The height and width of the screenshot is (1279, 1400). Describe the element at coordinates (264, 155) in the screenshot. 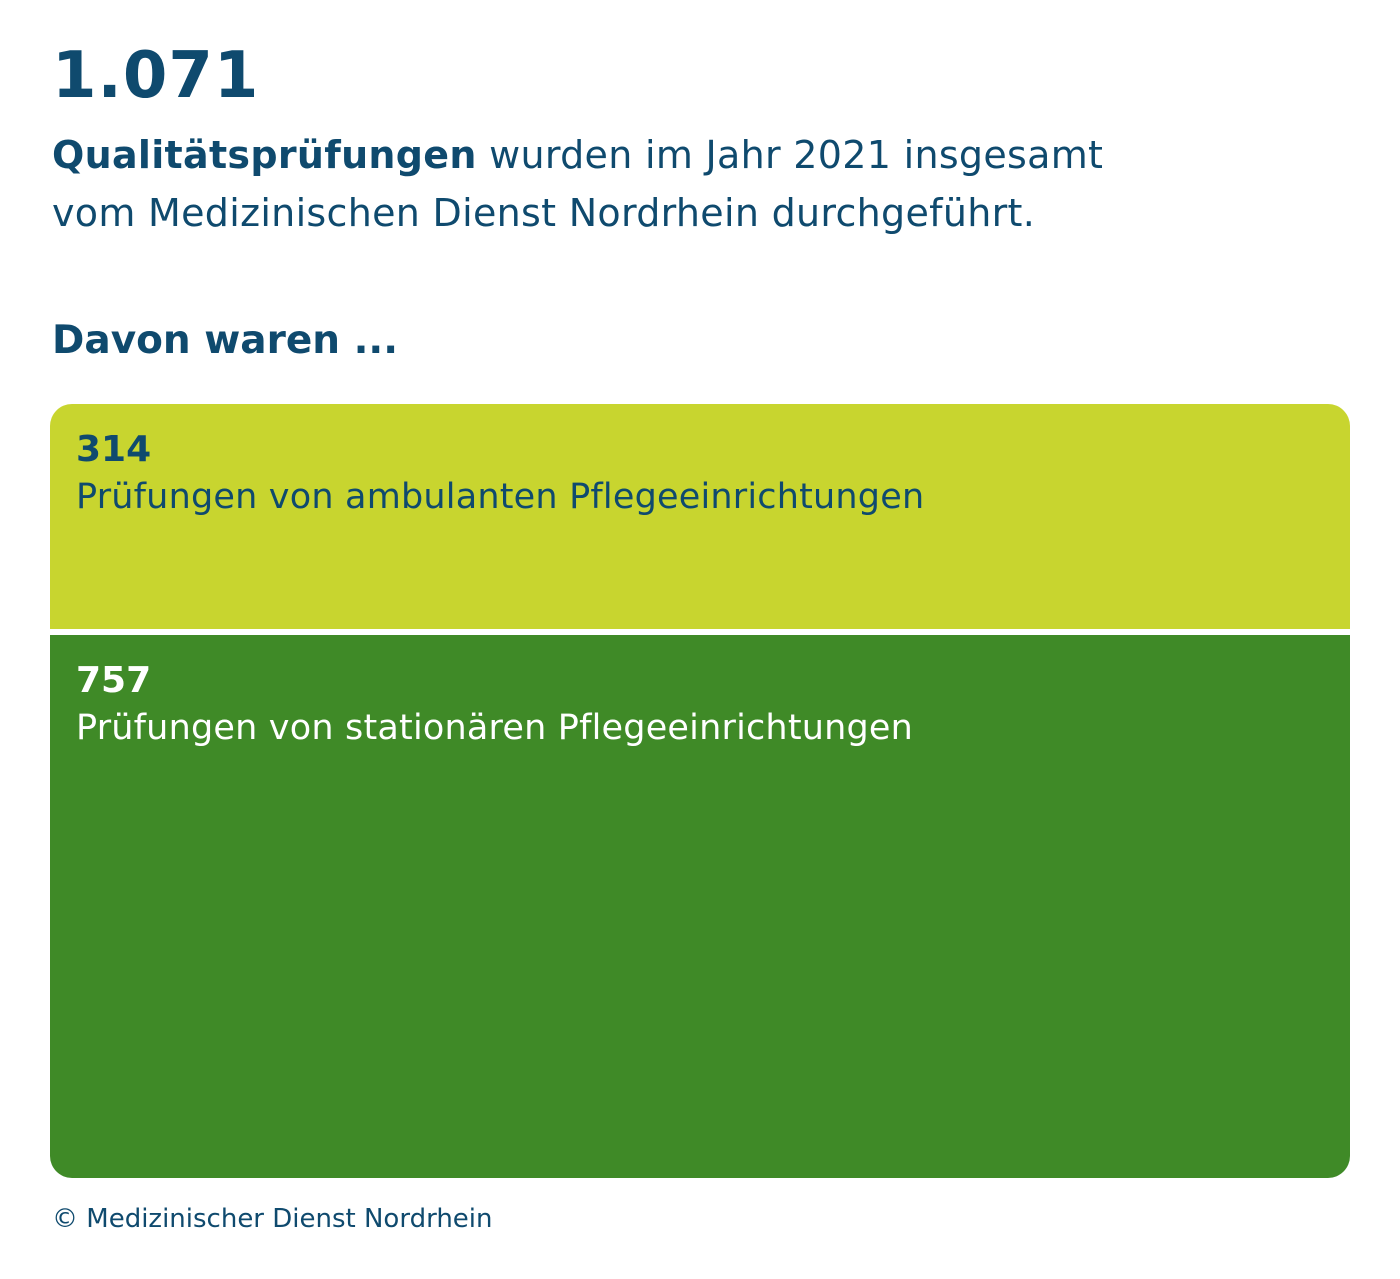

I see `intro-bold: Qualitätsprüfungen` at that location.